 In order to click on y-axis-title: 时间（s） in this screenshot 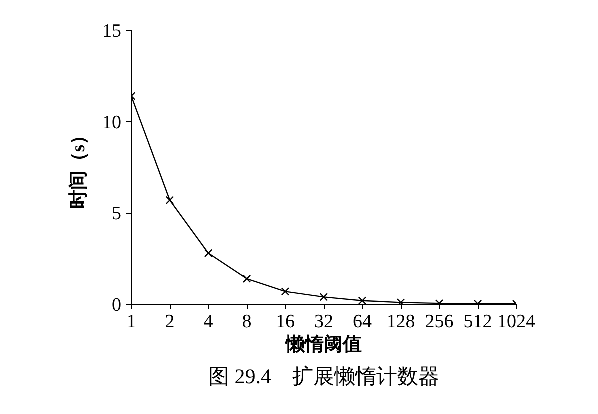, I will do `click(79, 168)`.